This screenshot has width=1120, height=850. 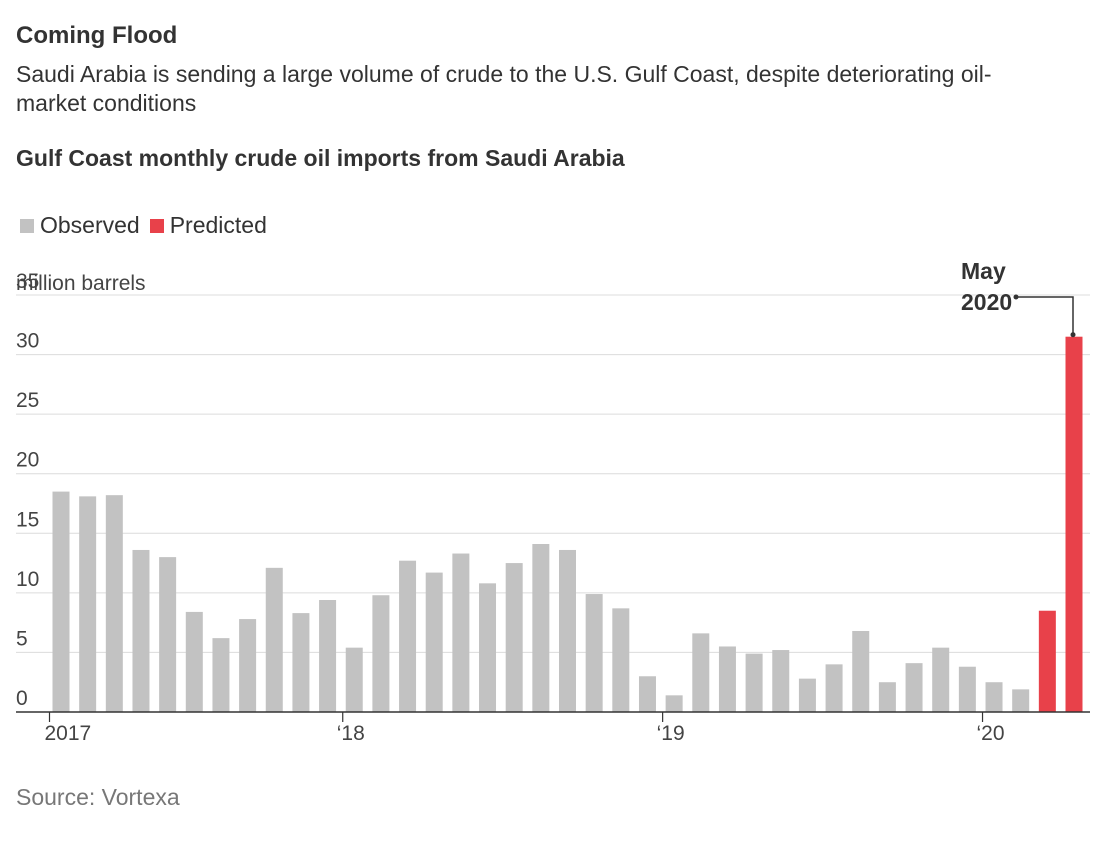 What do you see at coordinates (525, 728) in the screenshot?
I see `x-axis-ticks: 2017 ‘18 ‘19 ‘20` at bounding box center [525, 728].